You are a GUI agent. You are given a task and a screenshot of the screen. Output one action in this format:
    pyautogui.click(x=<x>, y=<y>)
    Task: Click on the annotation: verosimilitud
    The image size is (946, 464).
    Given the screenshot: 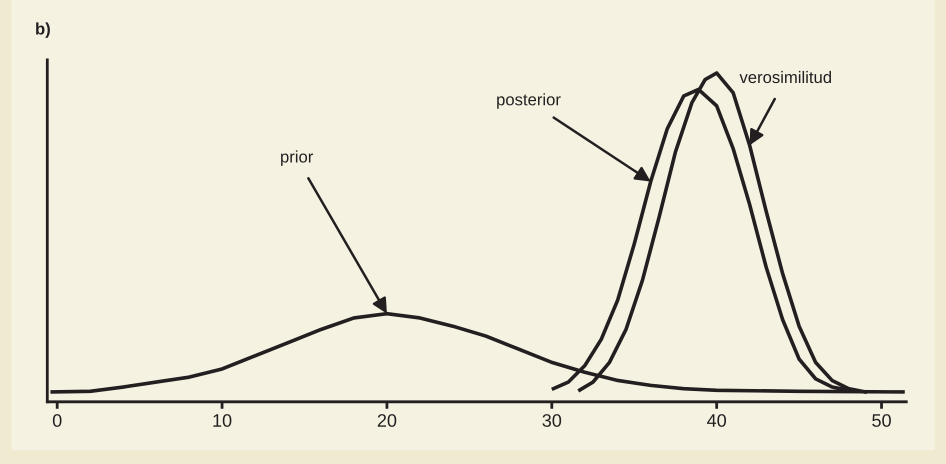 What is the action you would take?
    pyautogui.click(x=785, y=77)
    